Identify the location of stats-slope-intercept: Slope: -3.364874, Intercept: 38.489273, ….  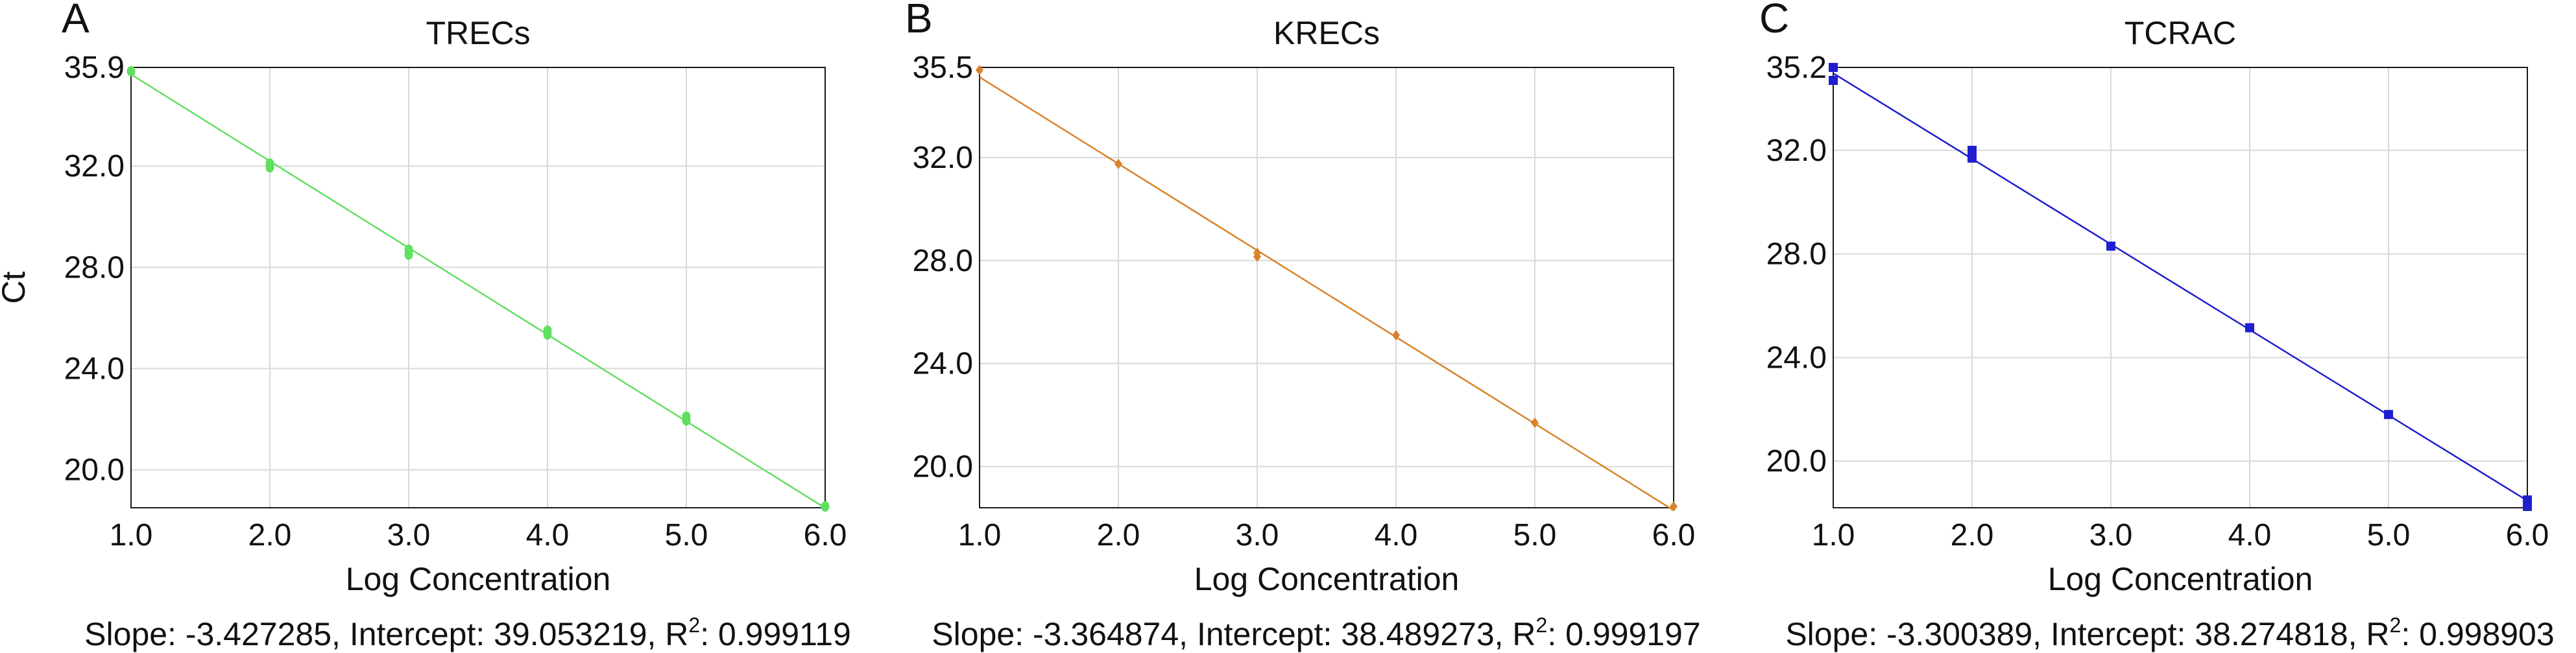
(1233, 634).